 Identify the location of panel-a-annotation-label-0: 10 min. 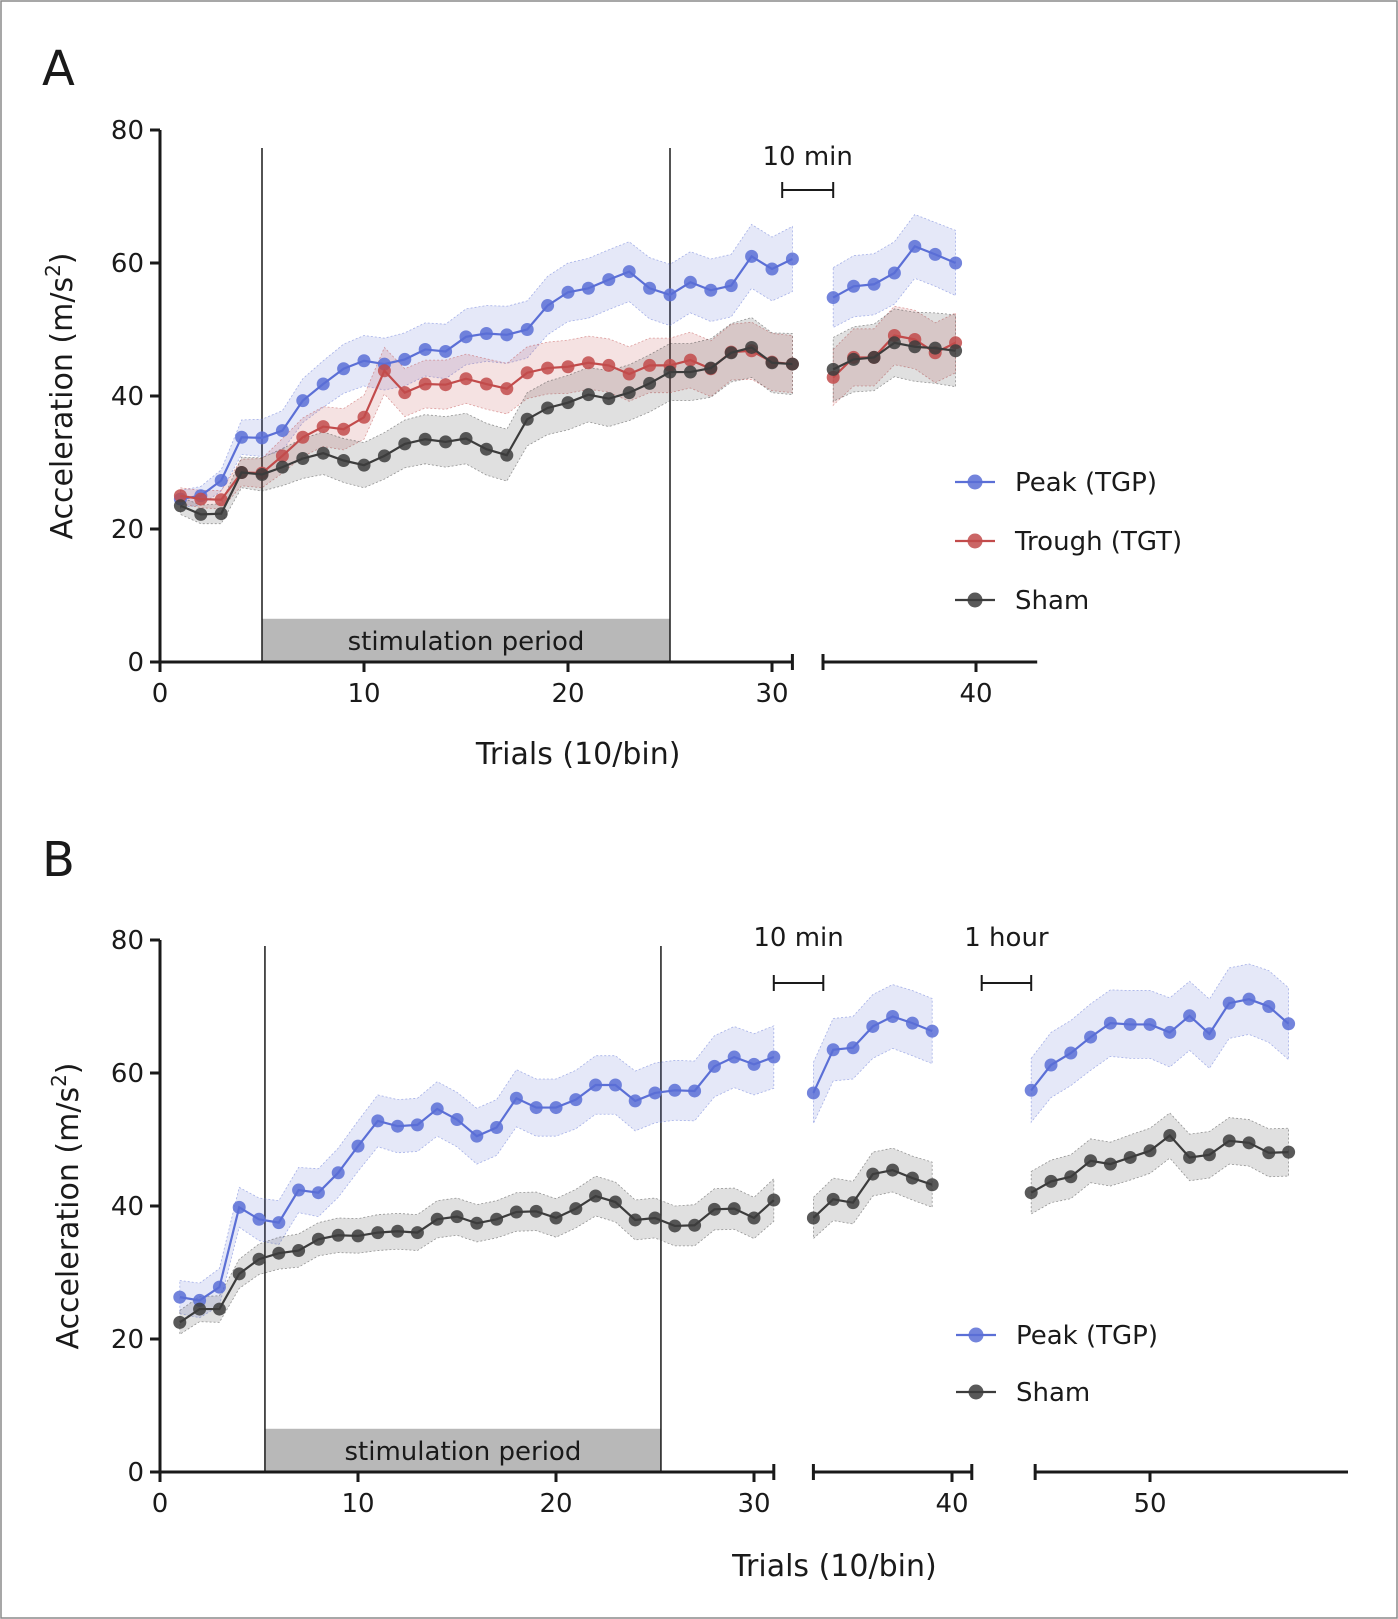
(808, 157).